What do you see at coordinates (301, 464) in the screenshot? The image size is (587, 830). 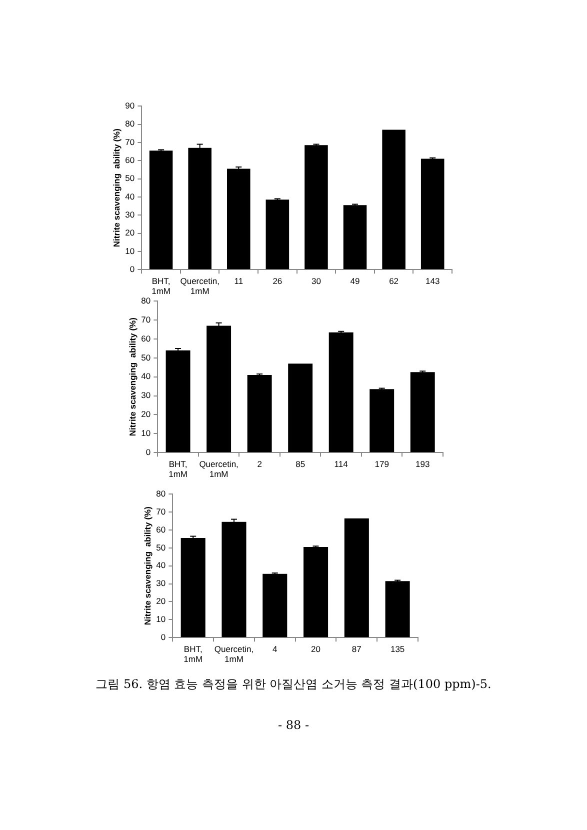 I see `x-tick-label: 85` at bounding box center [301, 464].